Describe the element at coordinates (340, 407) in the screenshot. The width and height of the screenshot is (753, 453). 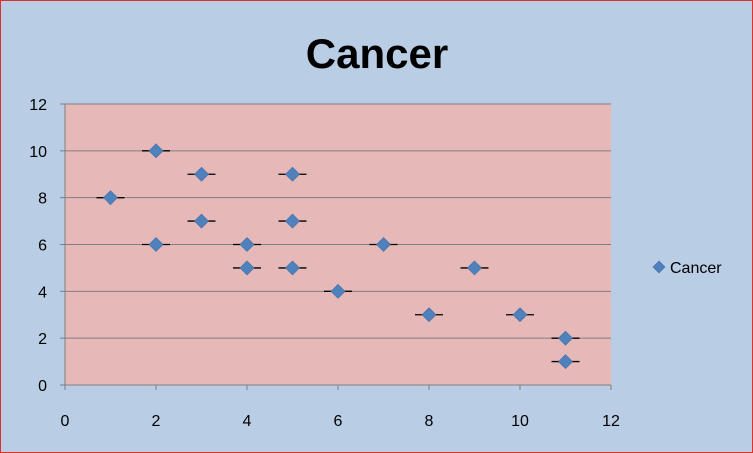
I see `x-axis-ticks: 0 2 4 6 8 10 12` at that location.